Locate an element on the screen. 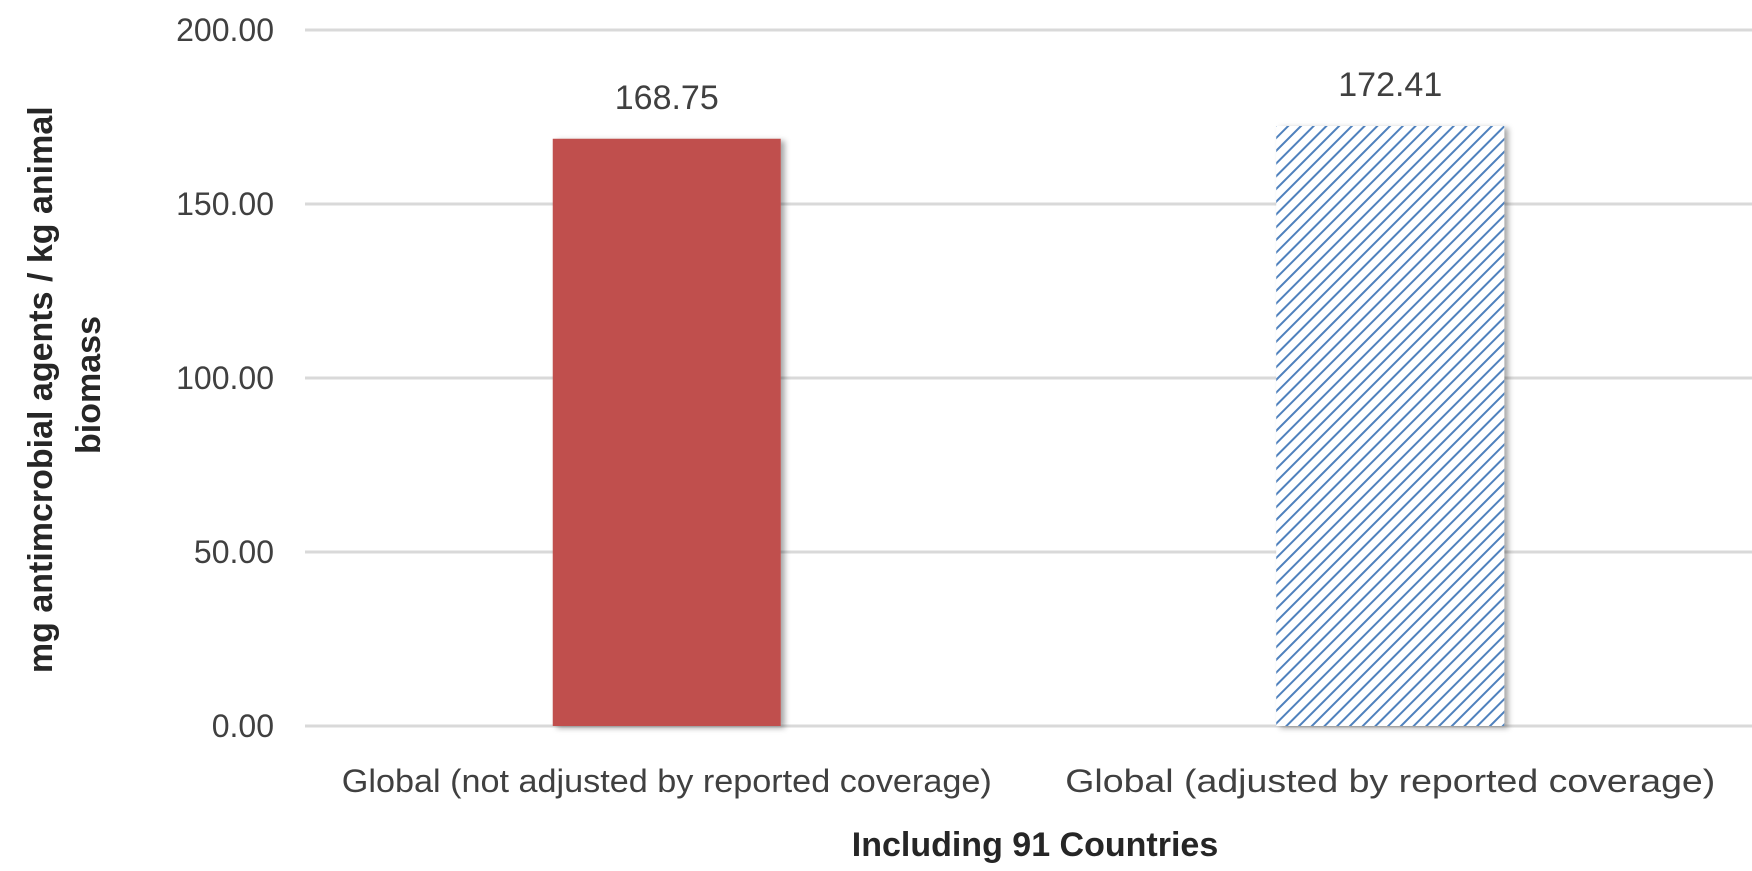  y-tick-label: 200.00 is located at coordinates (225, 30).